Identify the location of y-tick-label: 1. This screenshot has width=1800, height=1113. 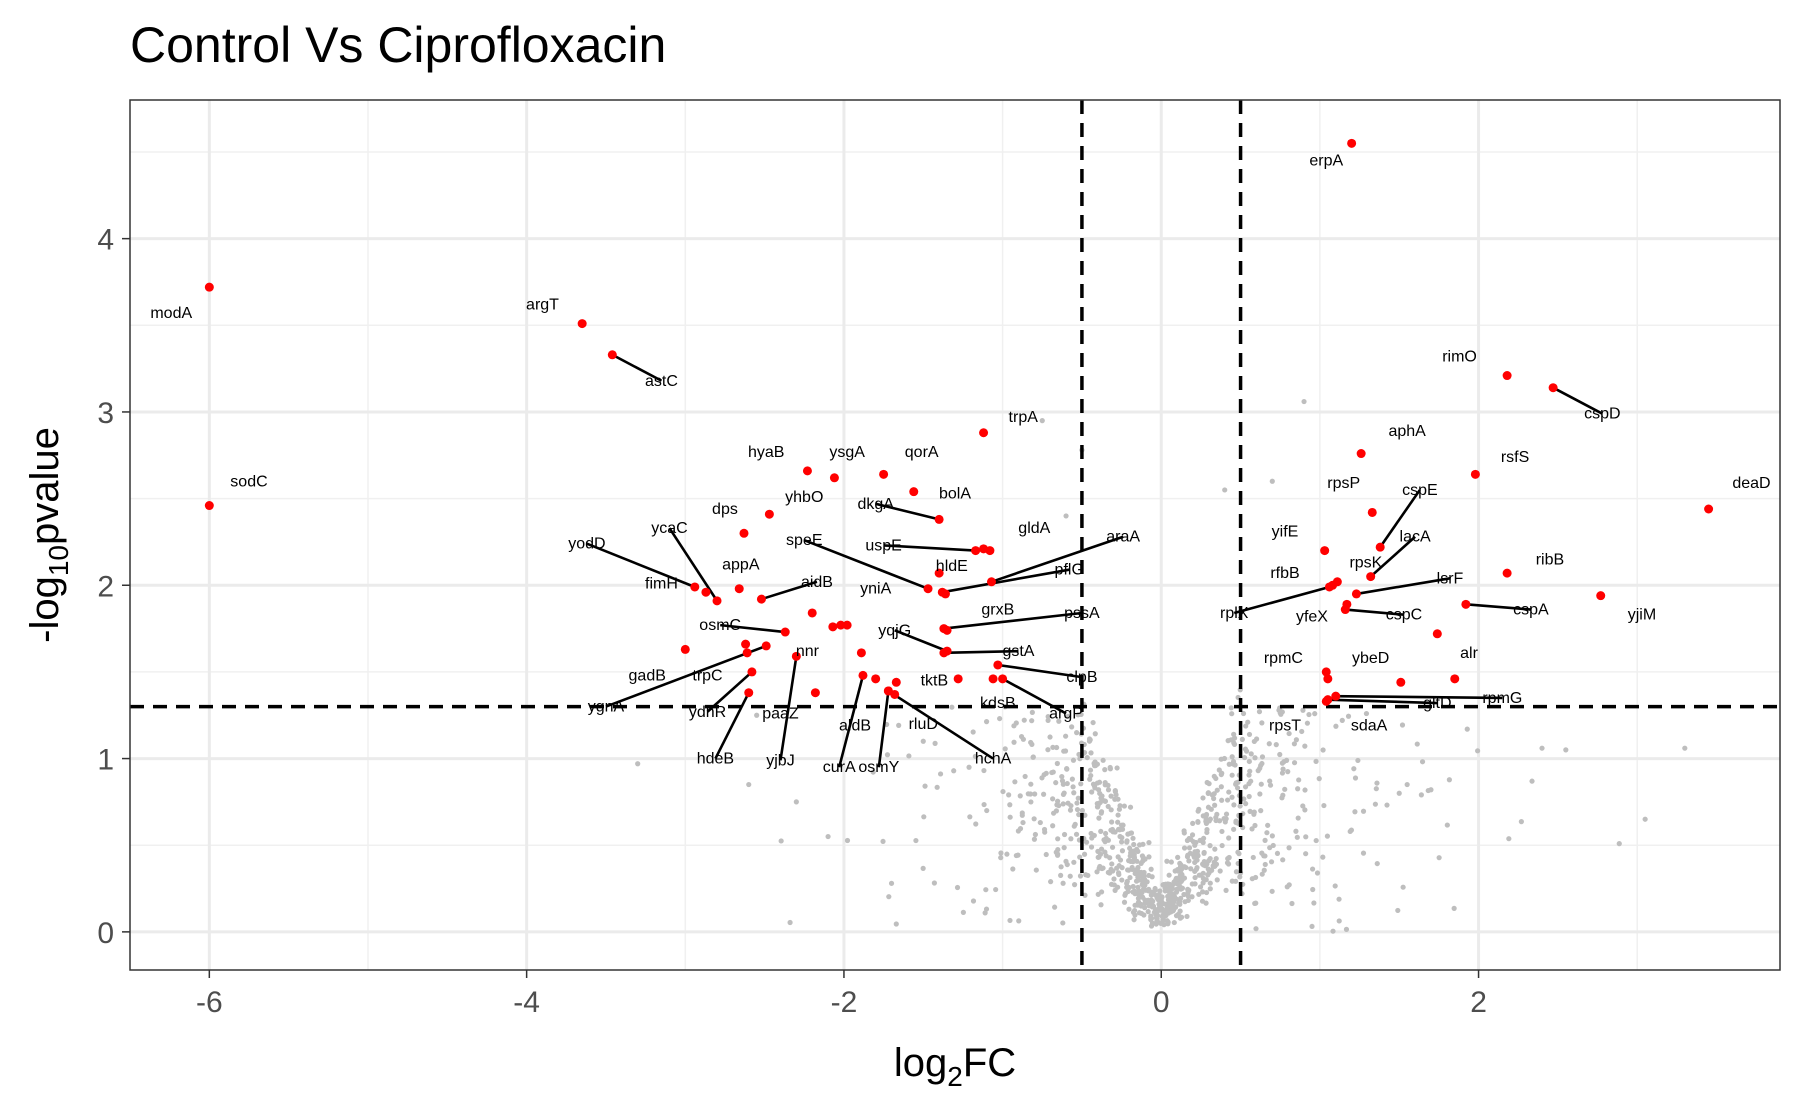
(105, 760).